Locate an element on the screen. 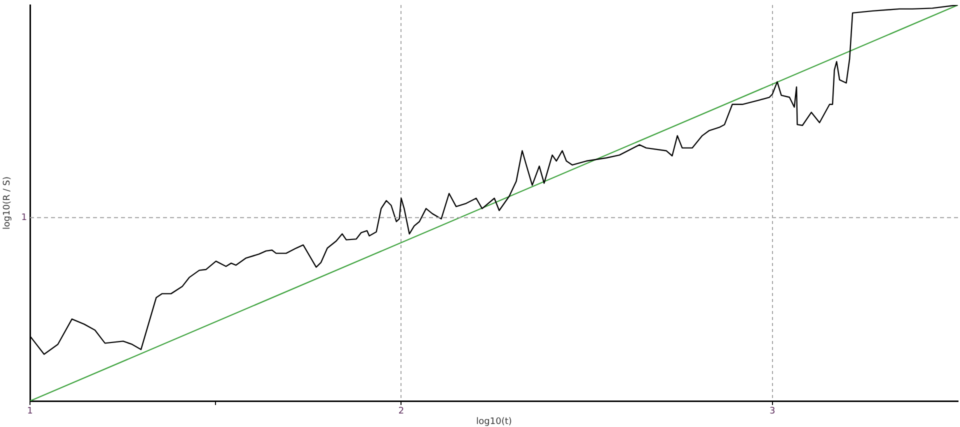 The image size is (960, 427). x-tick-label: 1 is located at coordinates (30, 411).